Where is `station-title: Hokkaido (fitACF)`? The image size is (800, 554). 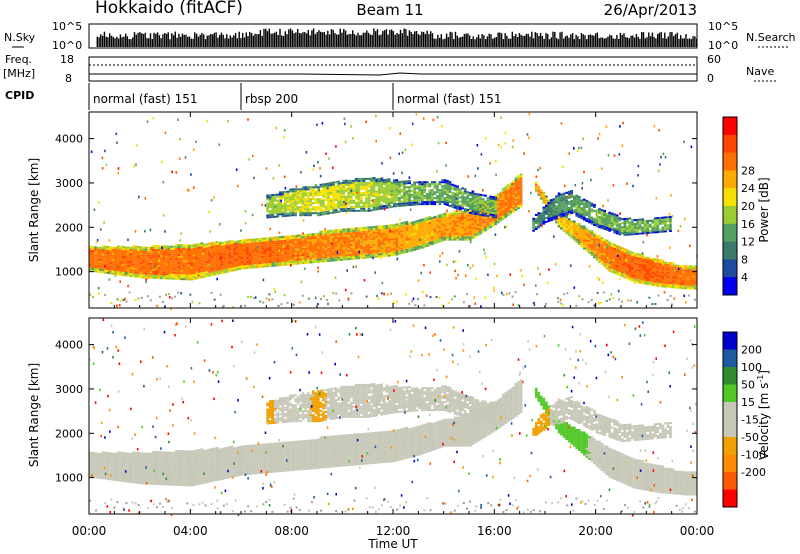
station-title: Hokkaido (fitACF) is located at coordinates (169, 9).